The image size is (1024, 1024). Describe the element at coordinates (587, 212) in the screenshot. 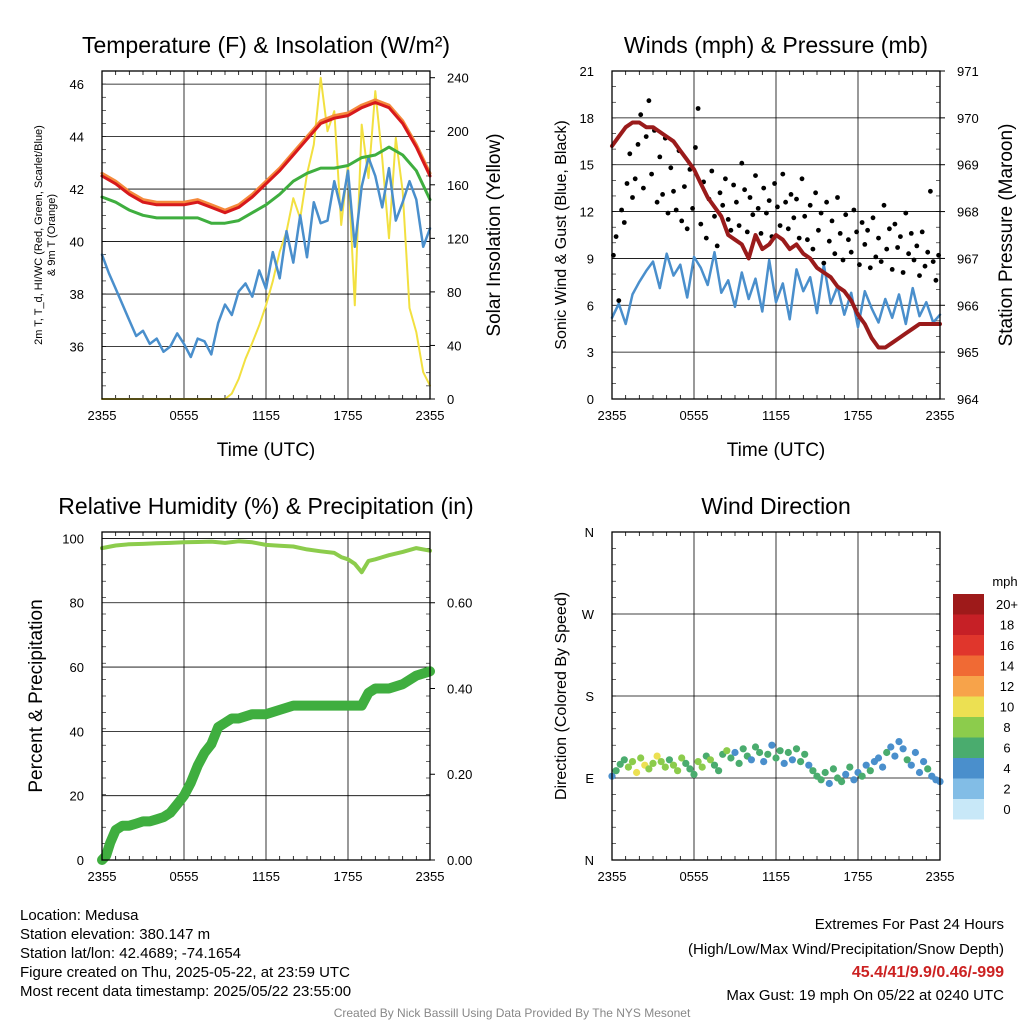

I see `y-tick-label: 12` at that location.